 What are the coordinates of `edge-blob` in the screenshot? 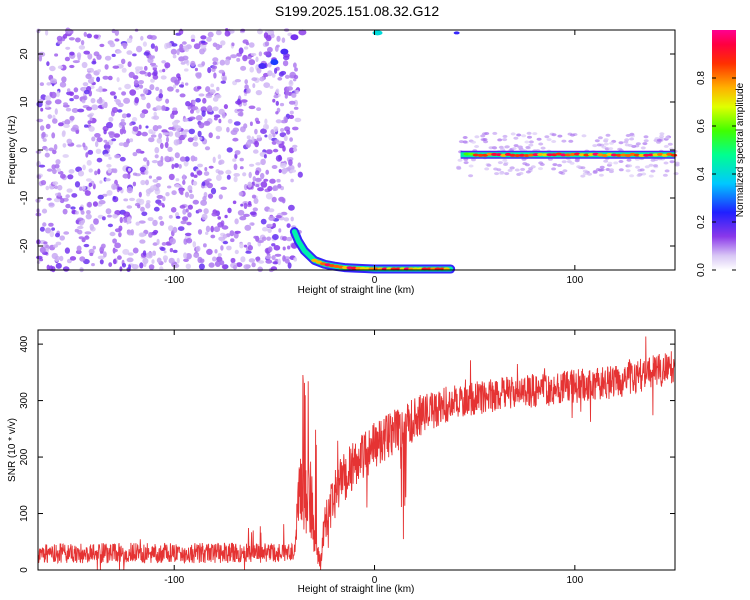 It's located at (262, 66).